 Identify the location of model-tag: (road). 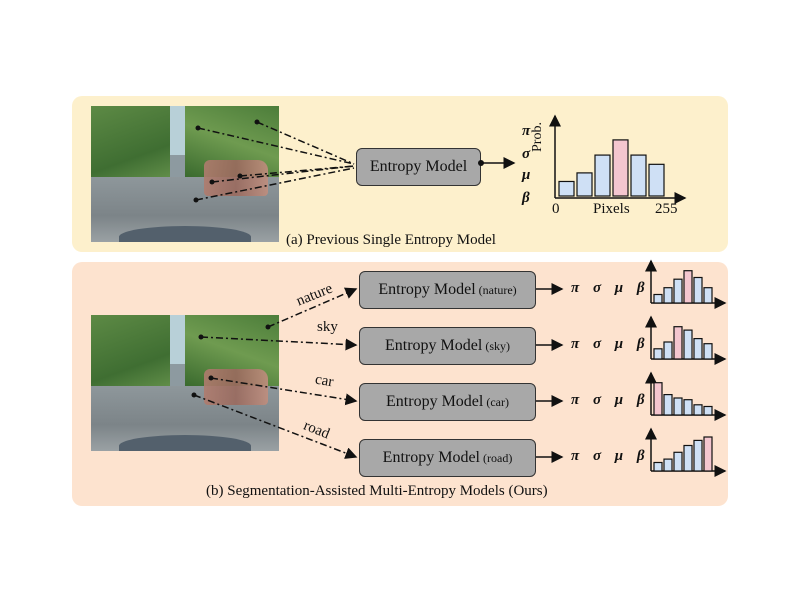
(498, 457).